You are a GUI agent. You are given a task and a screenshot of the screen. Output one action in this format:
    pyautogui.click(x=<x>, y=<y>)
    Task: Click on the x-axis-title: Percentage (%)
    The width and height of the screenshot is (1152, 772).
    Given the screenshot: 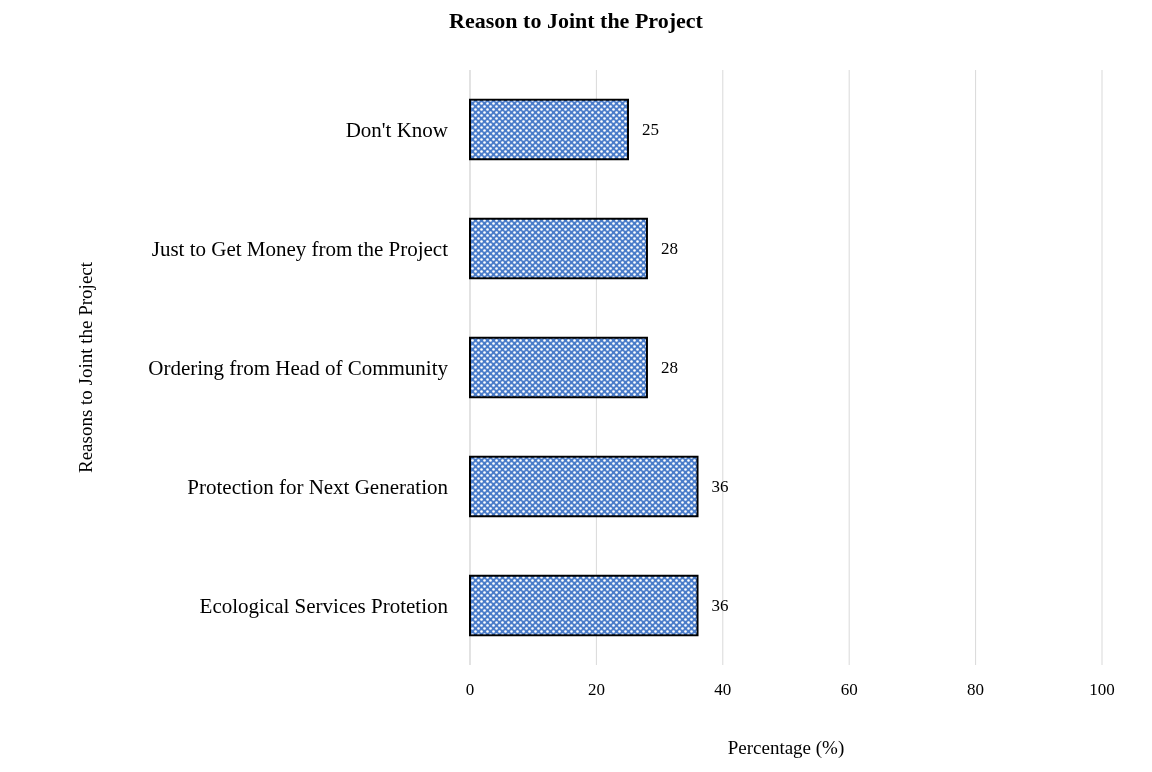 What is the action you would take?
    pyautogui.click(x=786, y=748)
    